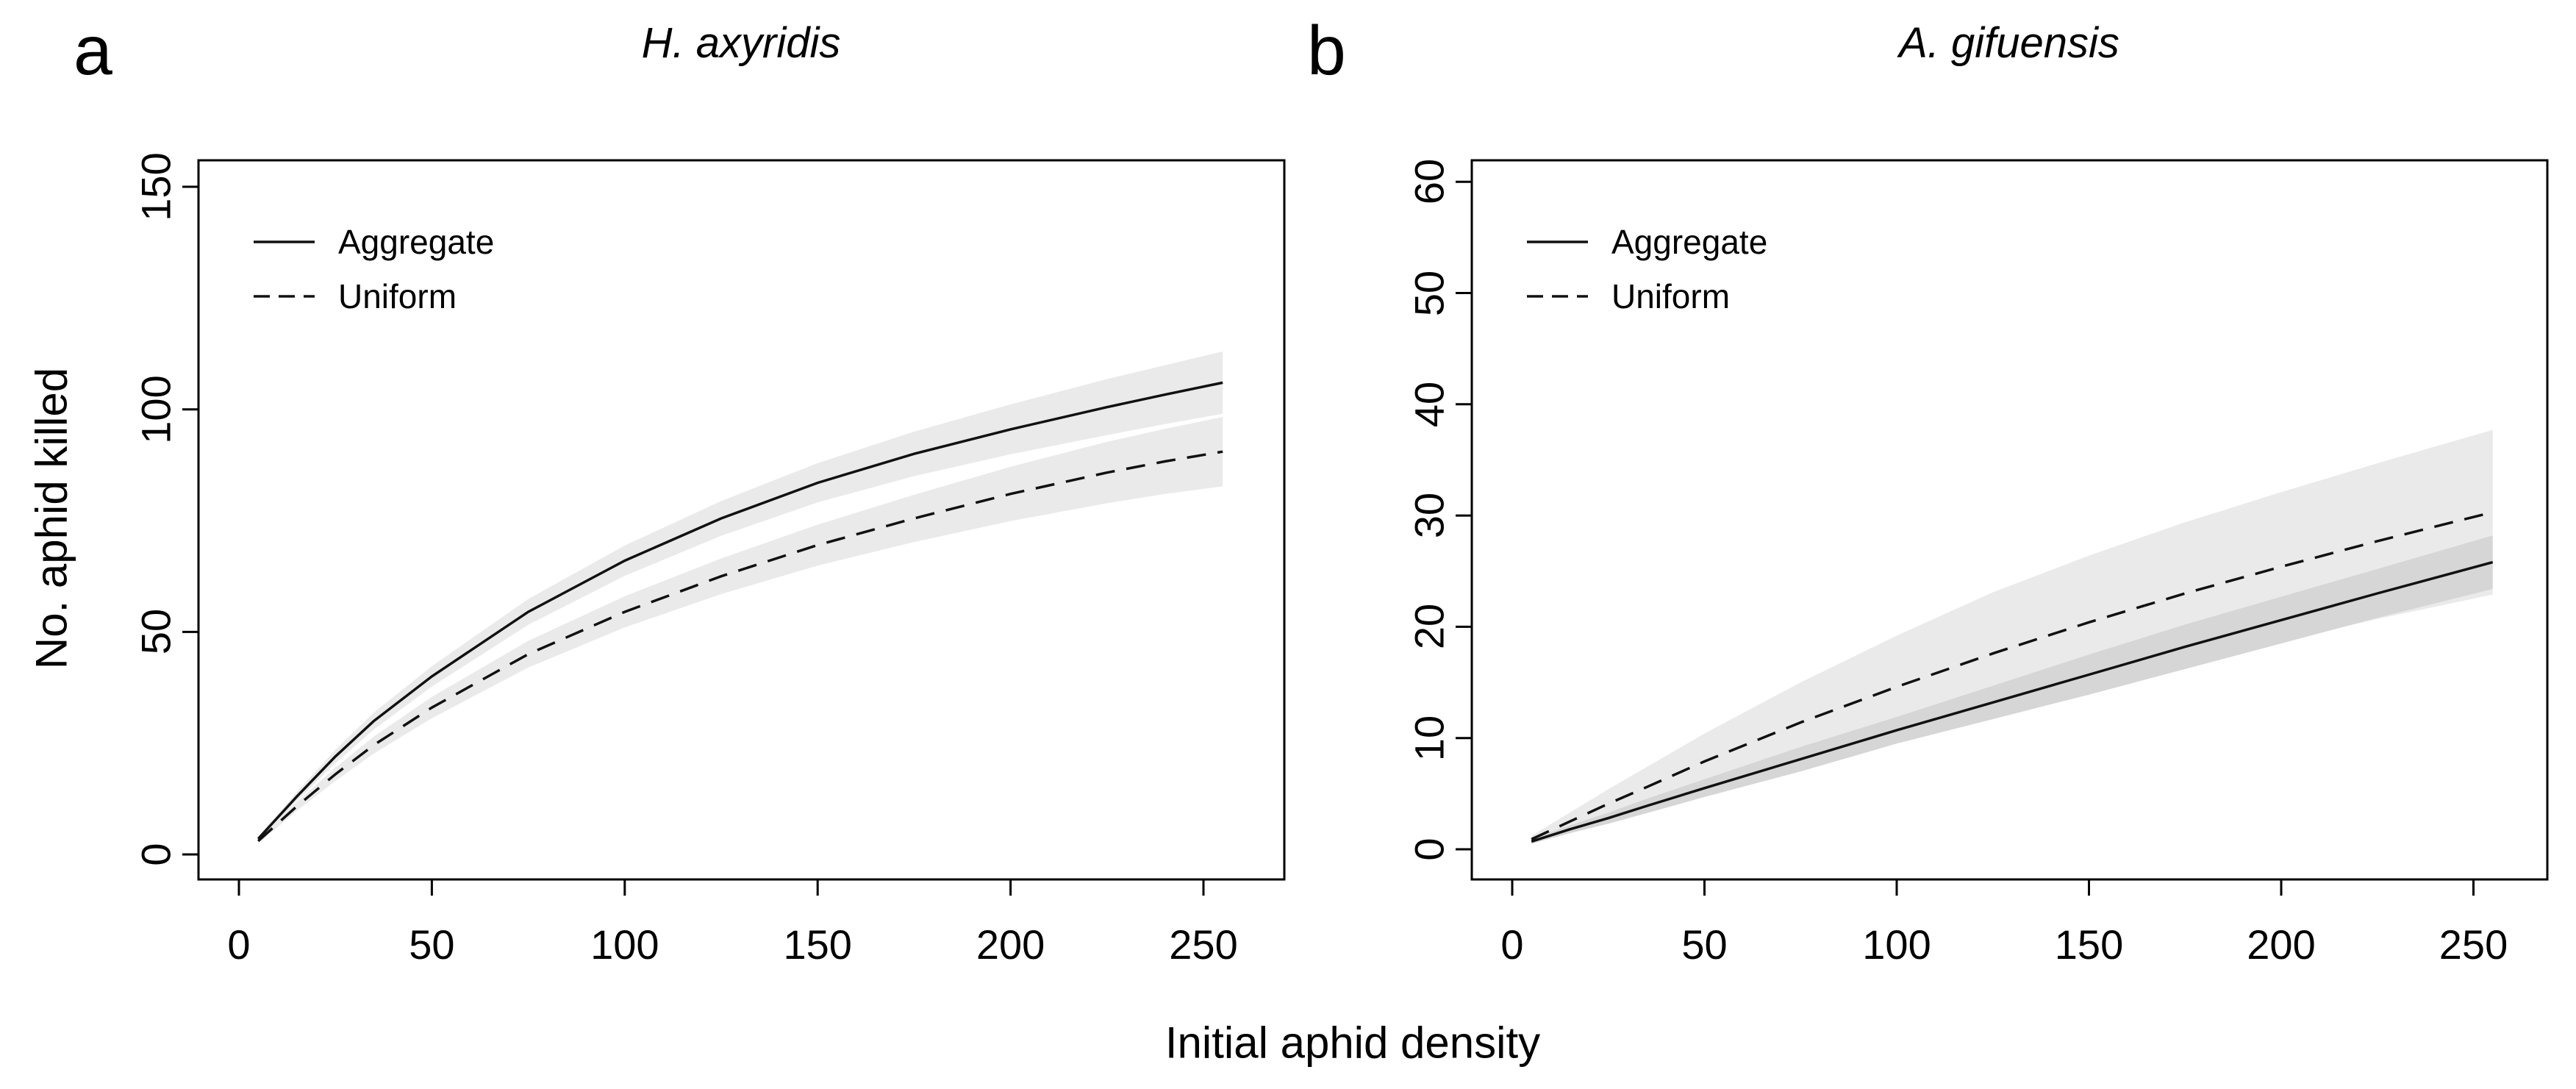 The height and width of the screenshot is (1089, 2576). What do you see at coordinates (155, 186) in the screenshot?
I see `y-tick-label: 150` at bounding box center [155, 186].